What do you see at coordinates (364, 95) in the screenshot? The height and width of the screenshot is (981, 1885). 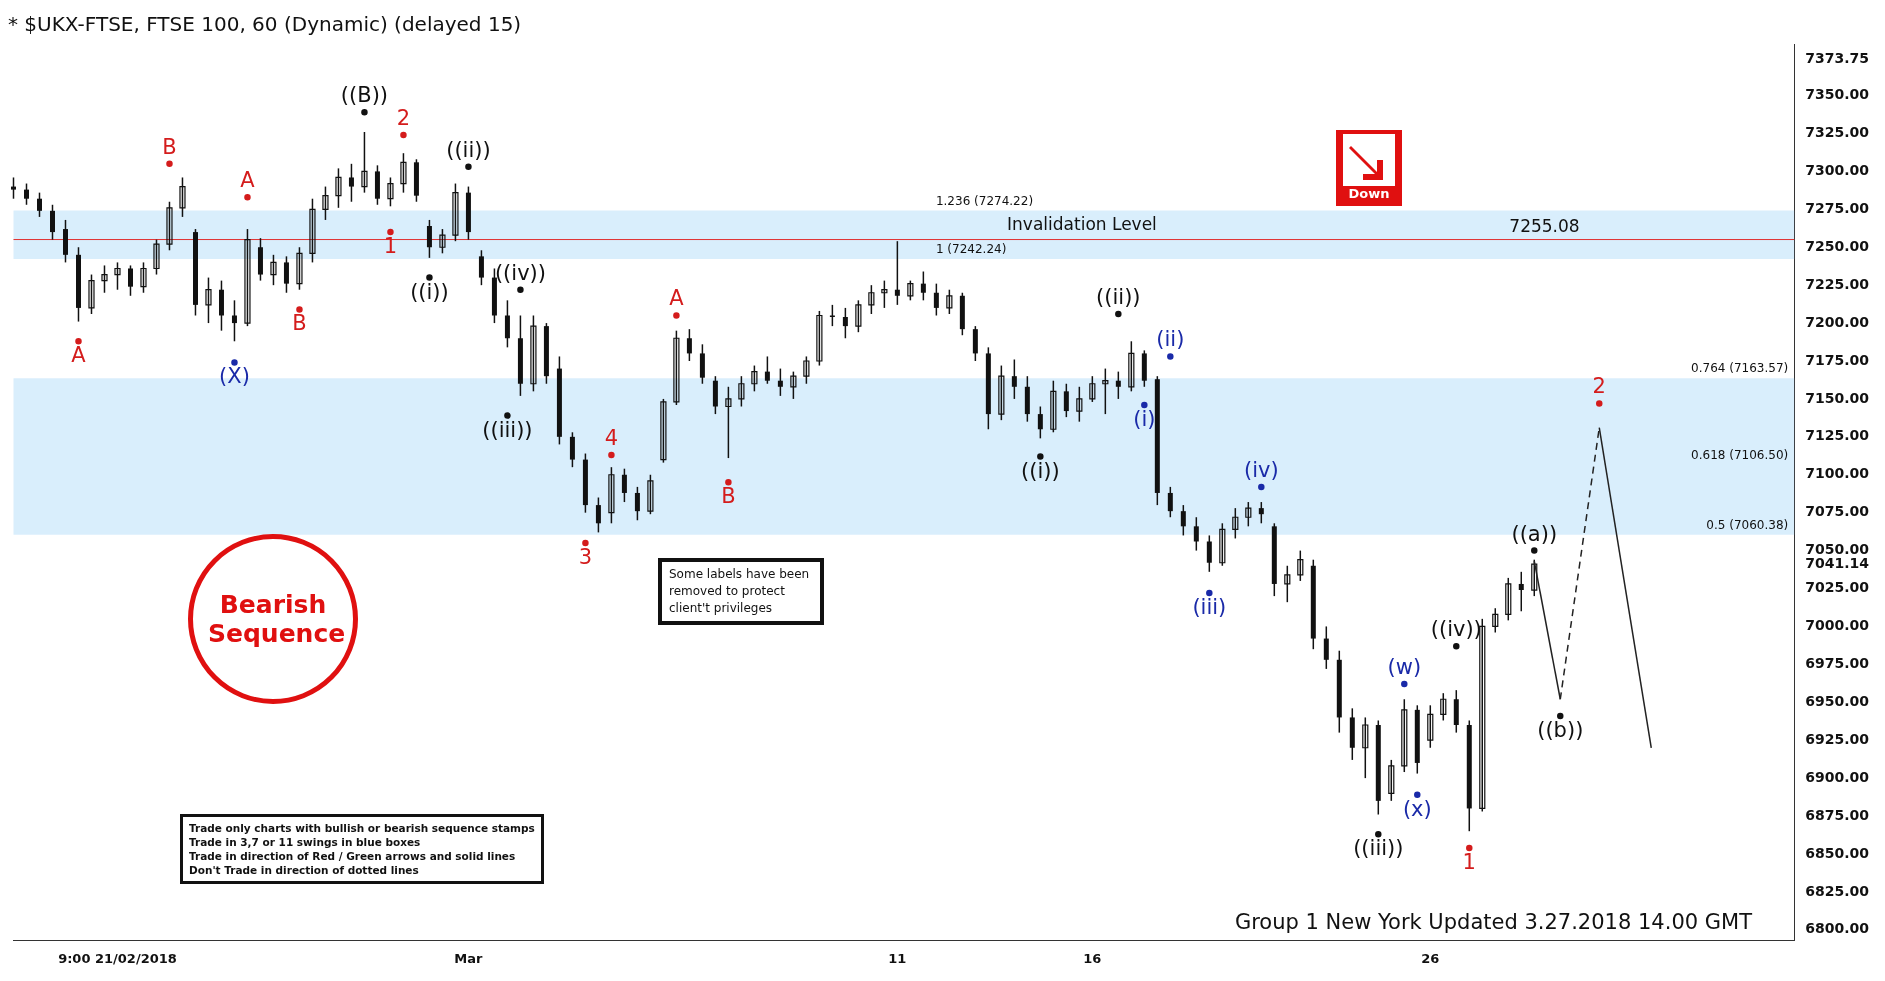 I see `text: ((B))` at bounding box center [364, 95].